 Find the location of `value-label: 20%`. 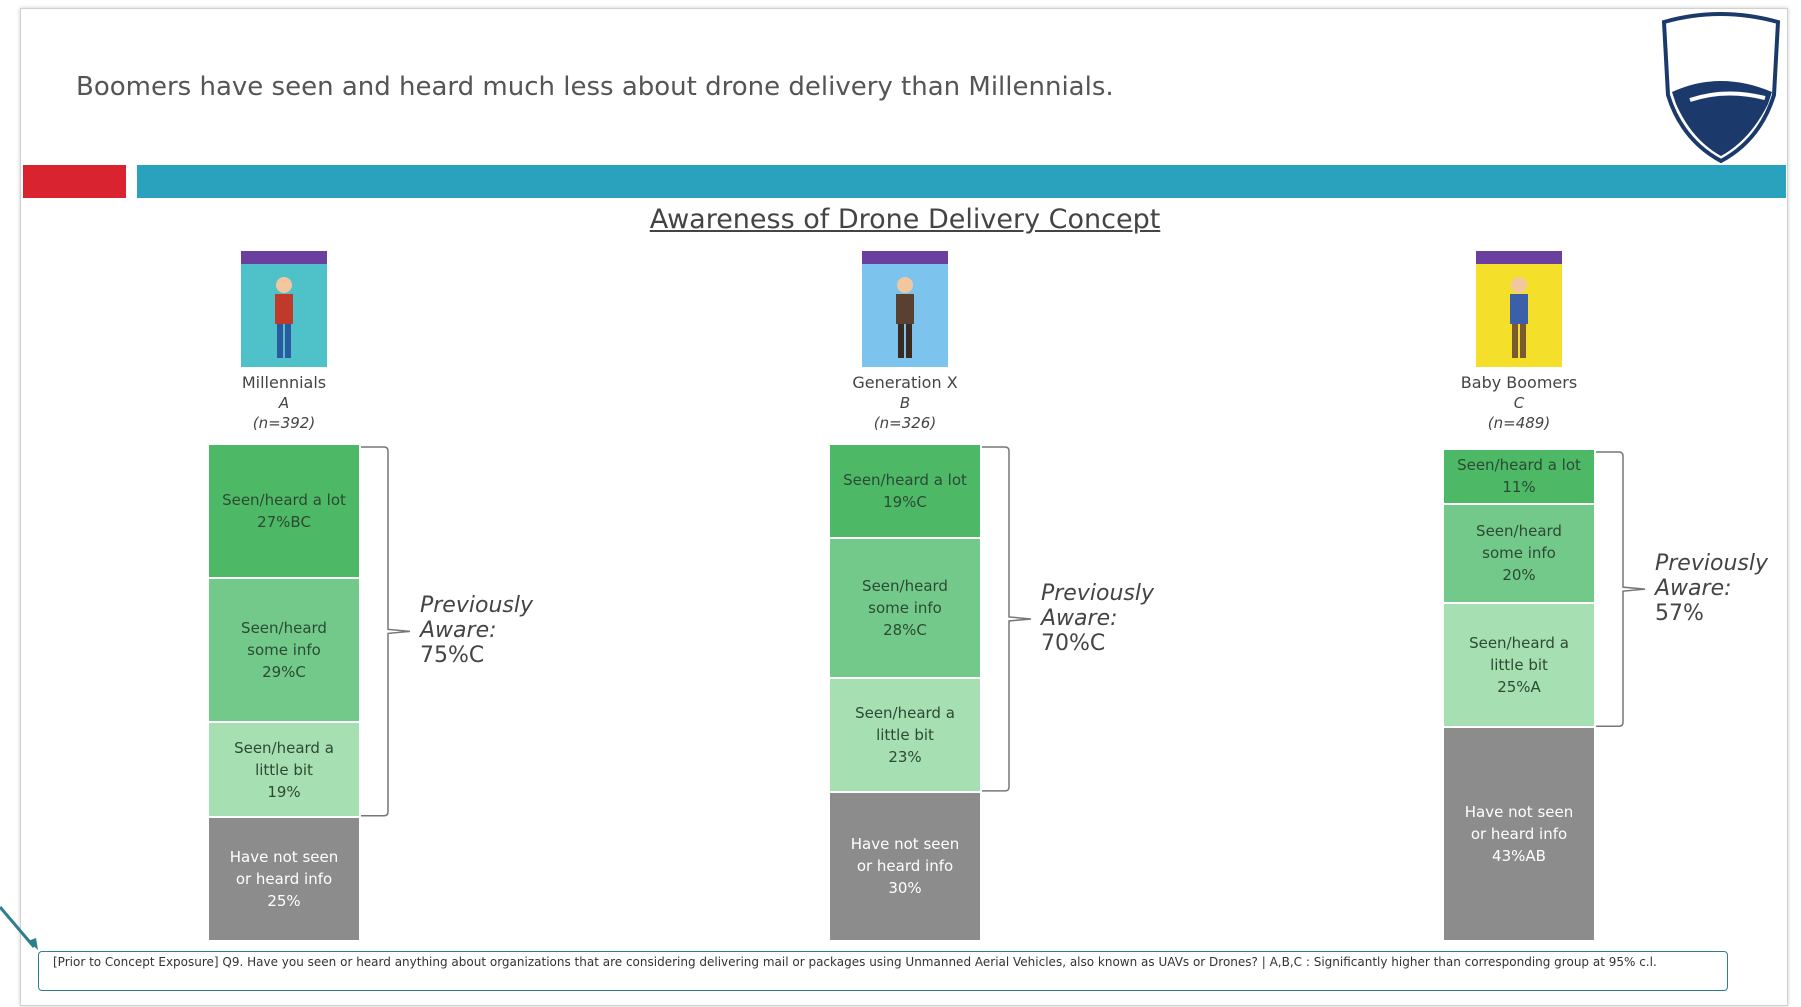

value-label: 20% is located at coordinates (1519, 575).